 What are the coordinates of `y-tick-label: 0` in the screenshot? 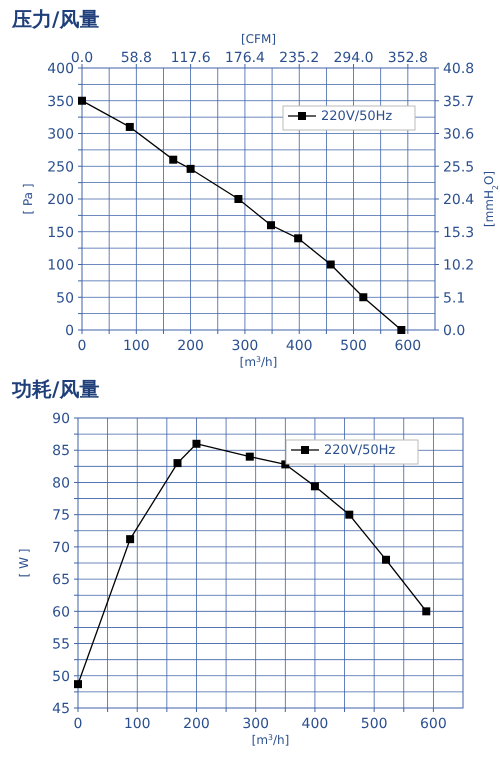 It's located at (69, 331).